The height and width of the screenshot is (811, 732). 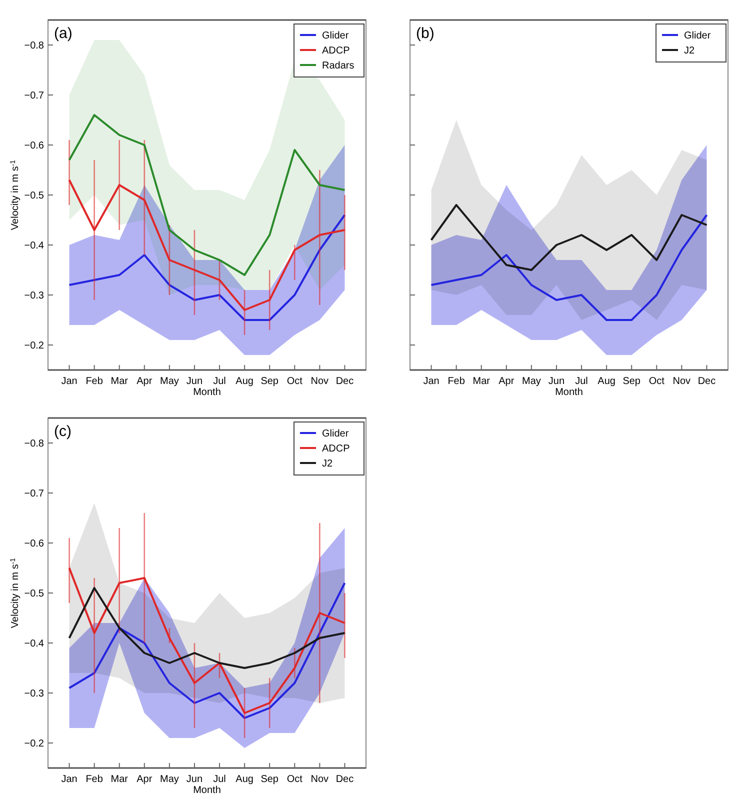 What do you see at coordinates (63, 431) in the screenshot?
I see `annotation: (c)` at bounding box center [63, 431].